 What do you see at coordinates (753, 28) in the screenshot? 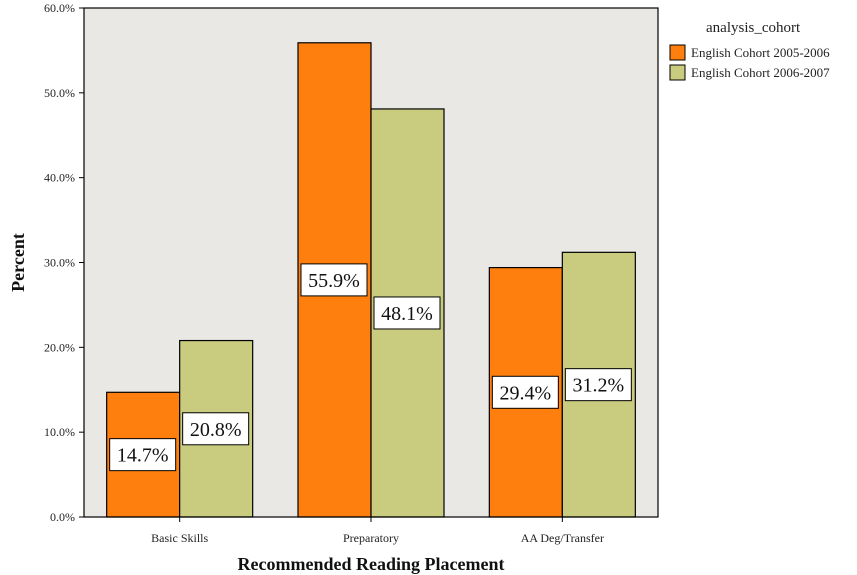
I see `legend-title: analysis_cohort` at bounding box center [753, 28].